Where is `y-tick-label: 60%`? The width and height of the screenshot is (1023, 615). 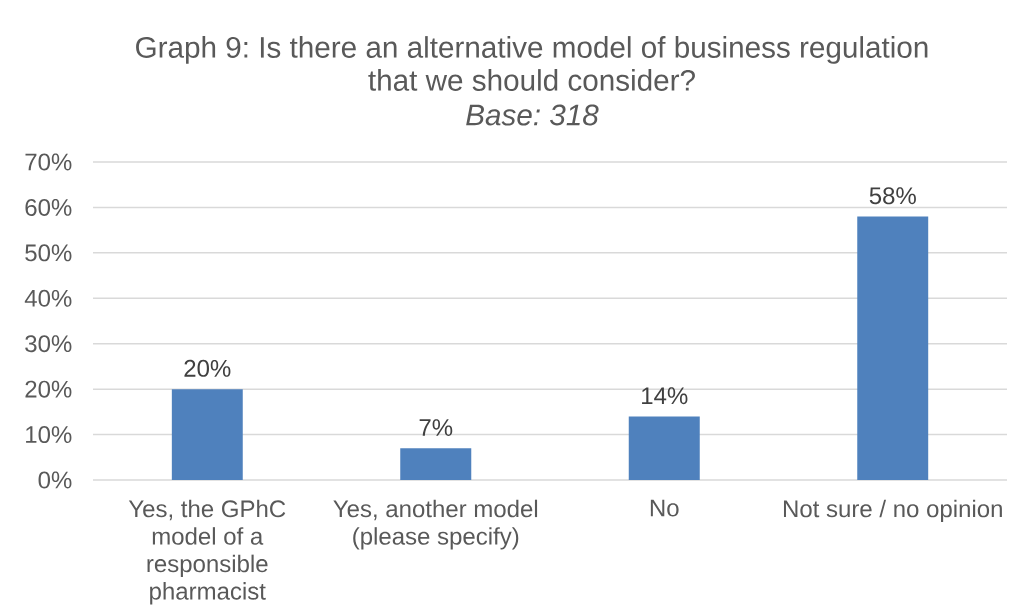 y-tick-label: 60% is located at coordinates (48, 207).